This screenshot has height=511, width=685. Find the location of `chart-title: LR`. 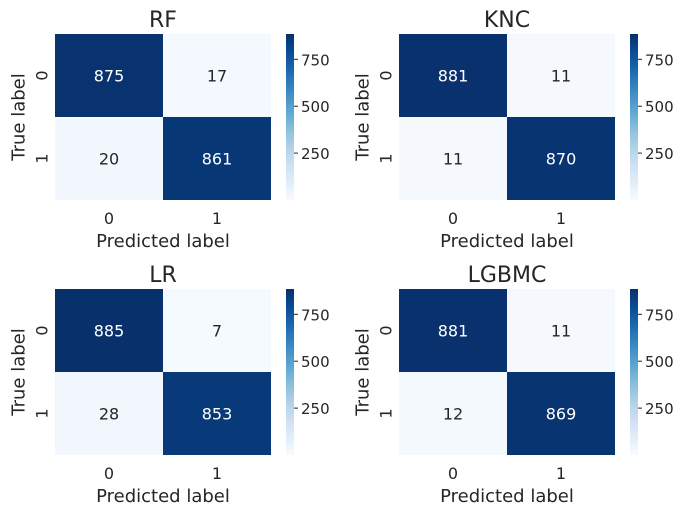

chart-title: LR is located at coordinates (163, 275).